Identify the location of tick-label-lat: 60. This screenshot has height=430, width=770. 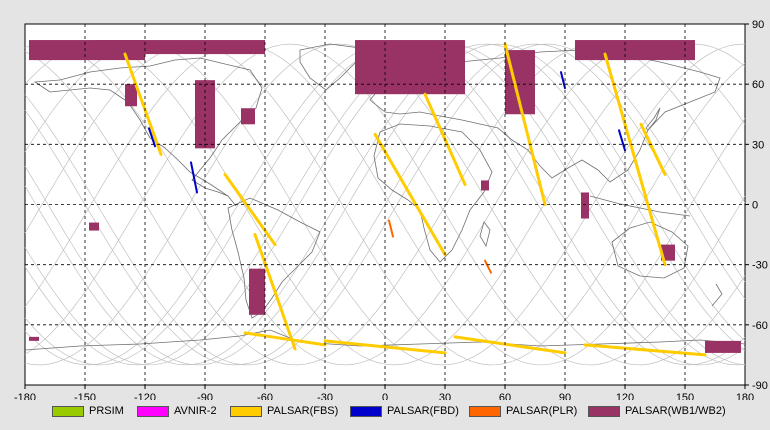
(758, 85).